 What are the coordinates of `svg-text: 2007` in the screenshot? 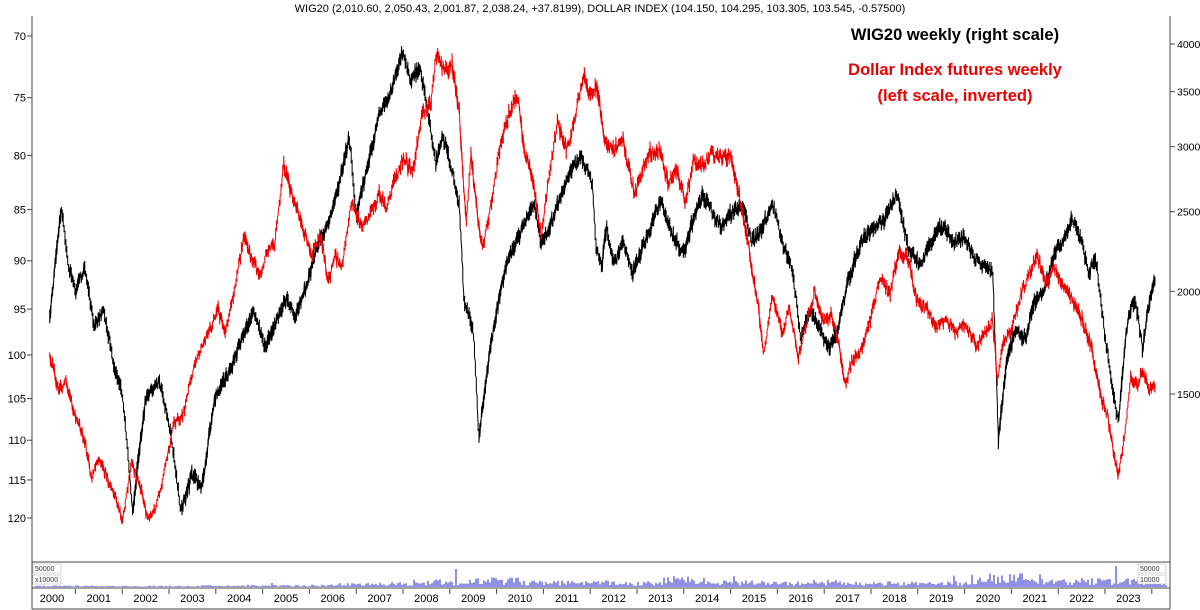 It's located at (379, 599).